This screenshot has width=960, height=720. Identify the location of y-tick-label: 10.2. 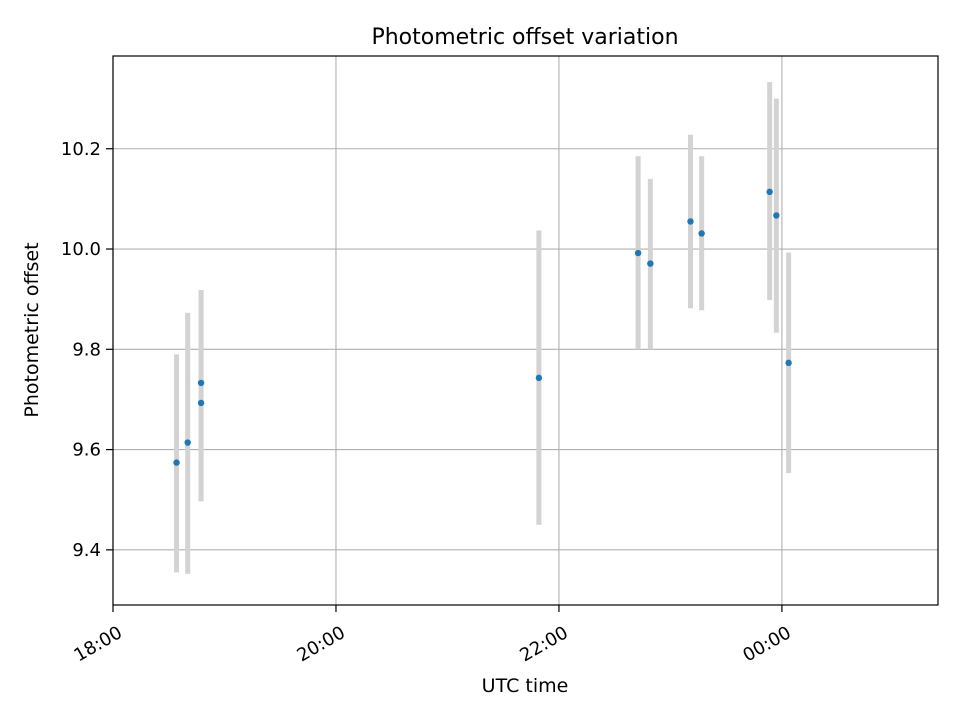
(81, 149).